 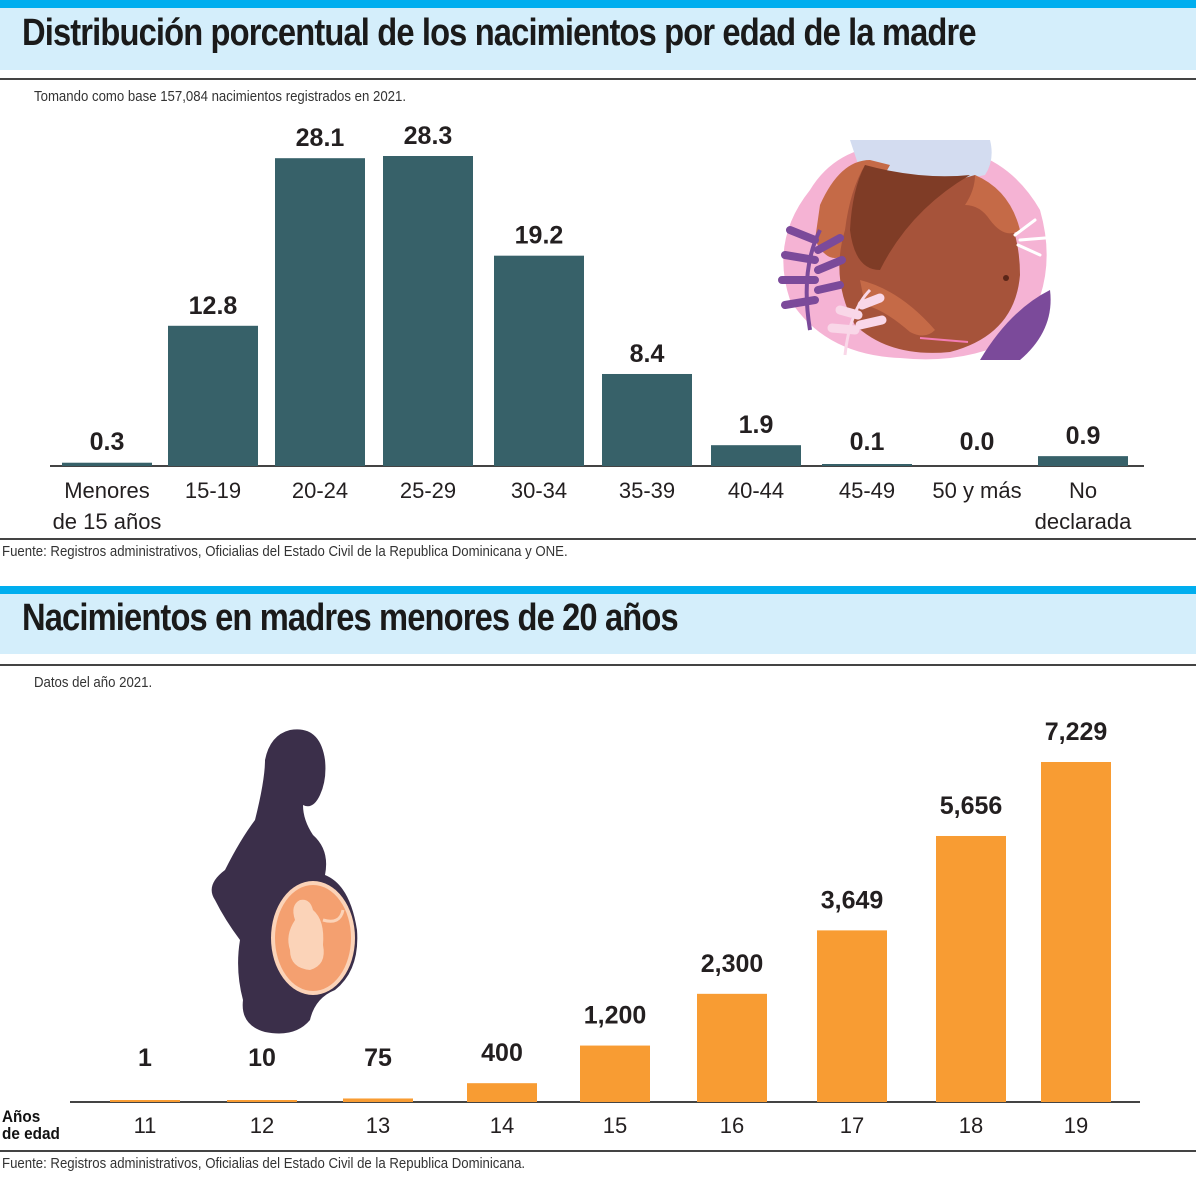 What do you see at coordinates (378, 1125) in the screenshot?
I see `category-label-age-13: 13` at bounding box center [378, 1125].